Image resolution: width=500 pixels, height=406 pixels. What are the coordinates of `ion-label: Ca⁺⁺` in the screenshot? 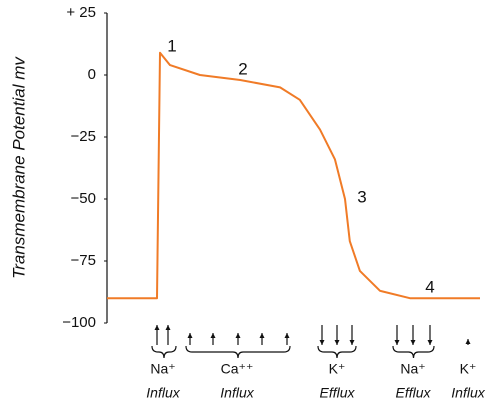 It's located at (237, 369).